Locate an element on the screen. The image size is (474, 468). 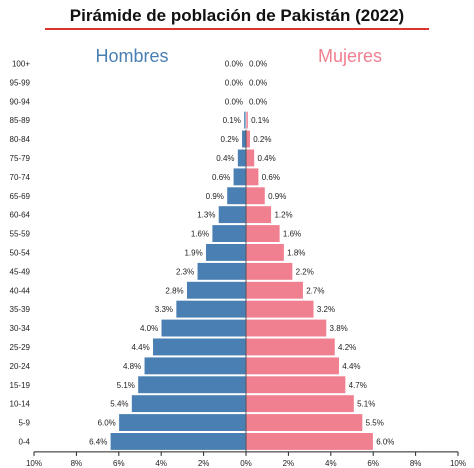
x-tick-label-6: 2% is located at coordinates (289, 463).